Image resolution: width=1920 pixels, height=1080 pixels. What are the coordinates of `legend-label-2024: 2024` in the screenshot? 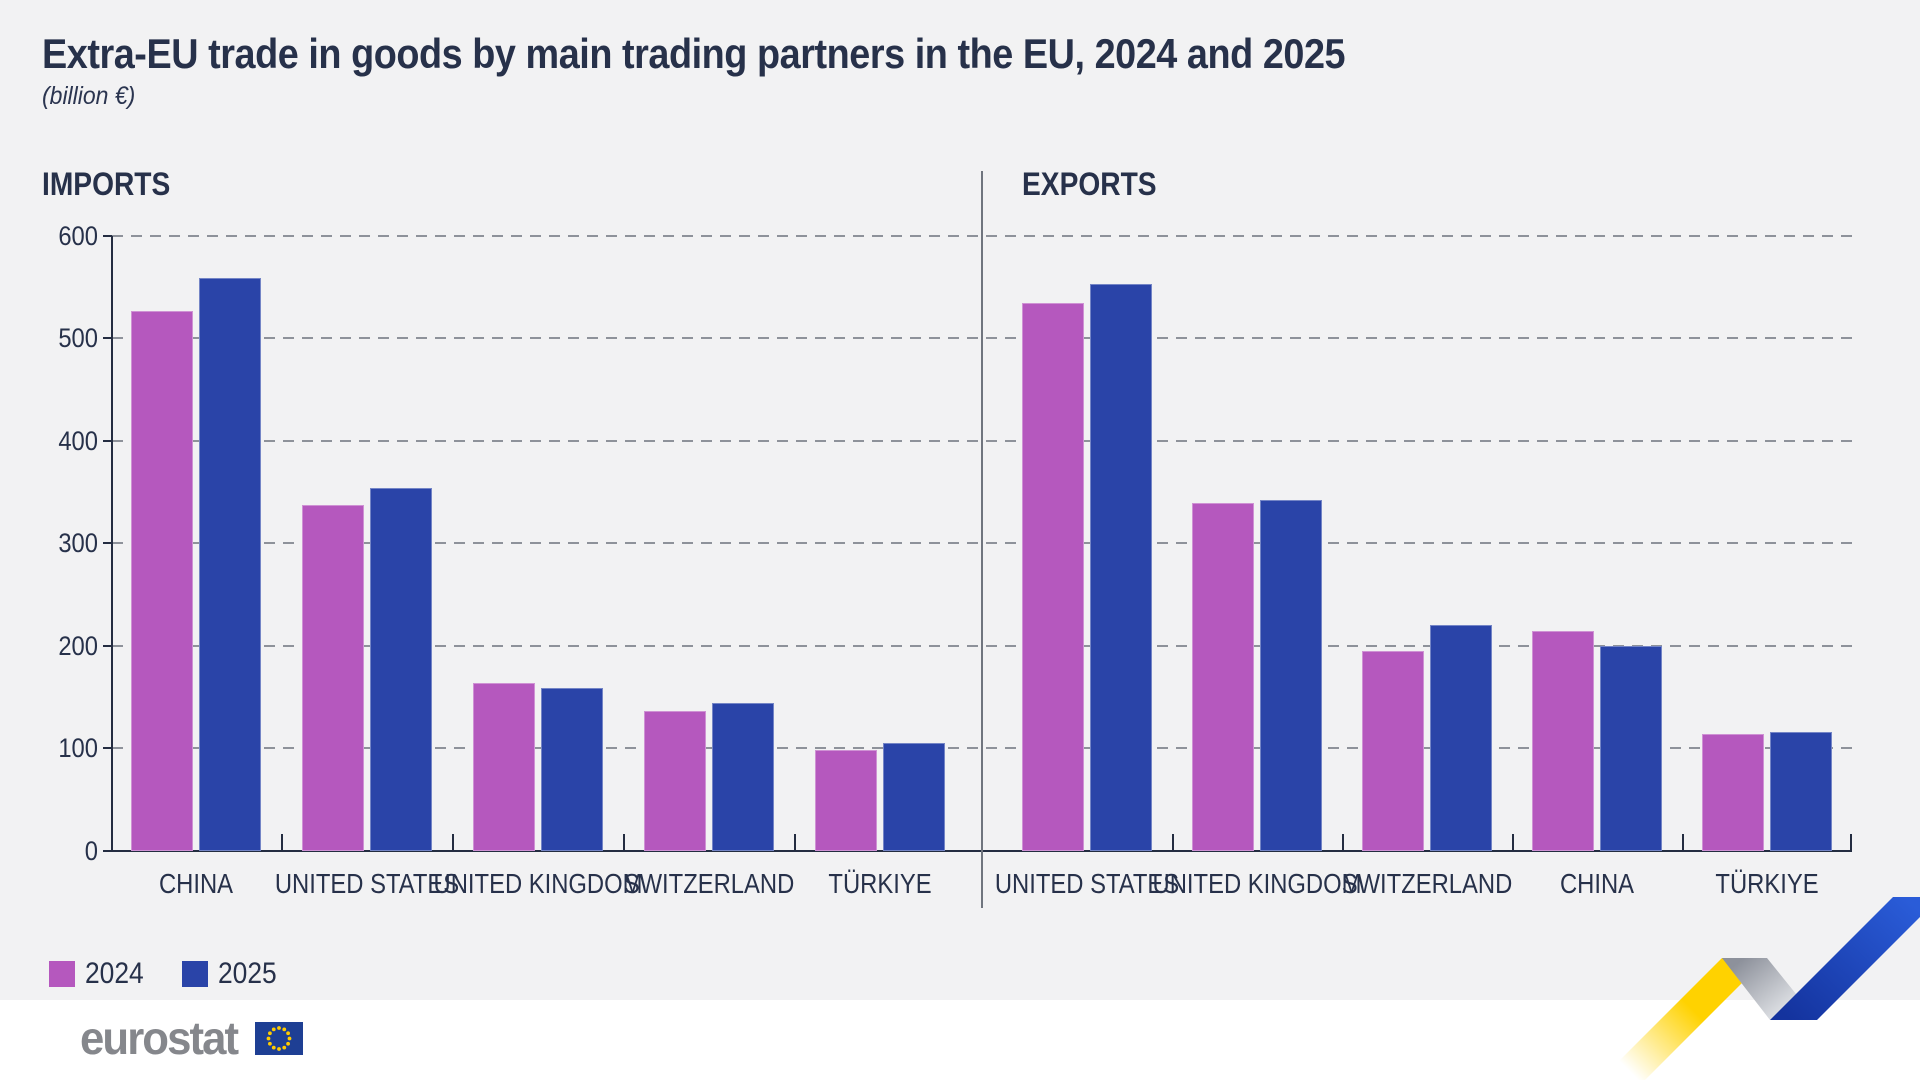 It's located at (114, 973).